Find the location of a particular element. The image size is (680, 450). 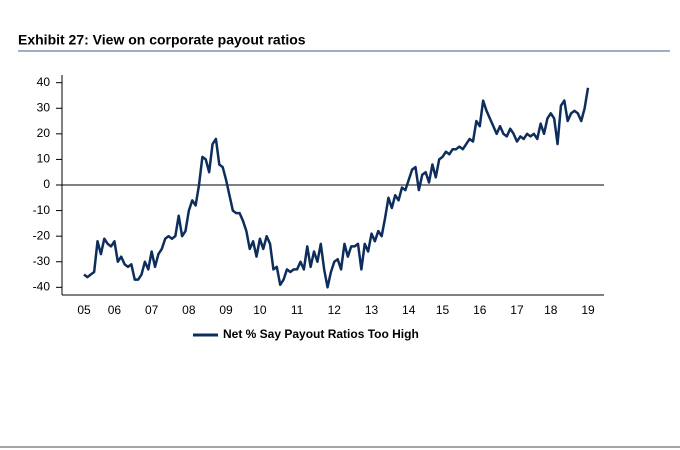

x-tick-label: 11 is located at coordinates (297, 310).